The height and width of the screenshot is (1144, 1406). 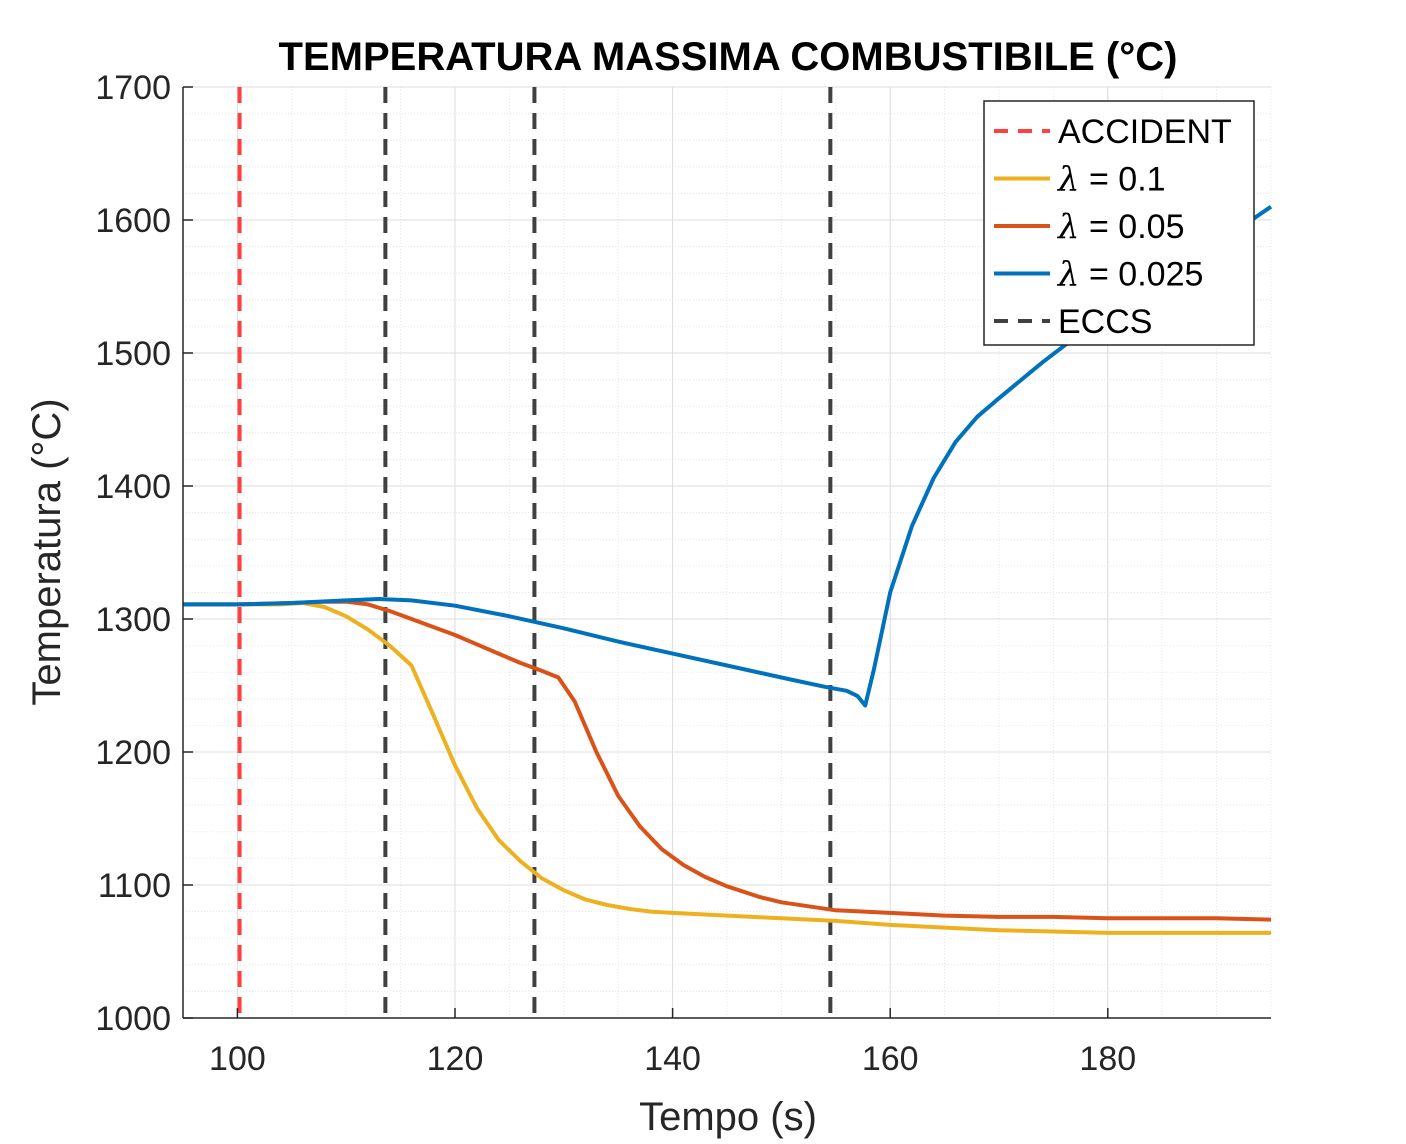 What do you see at coordinates (133, 620) in the screenshot?
I see `y-tick-label: 1300` at bounding box center [133, 620].